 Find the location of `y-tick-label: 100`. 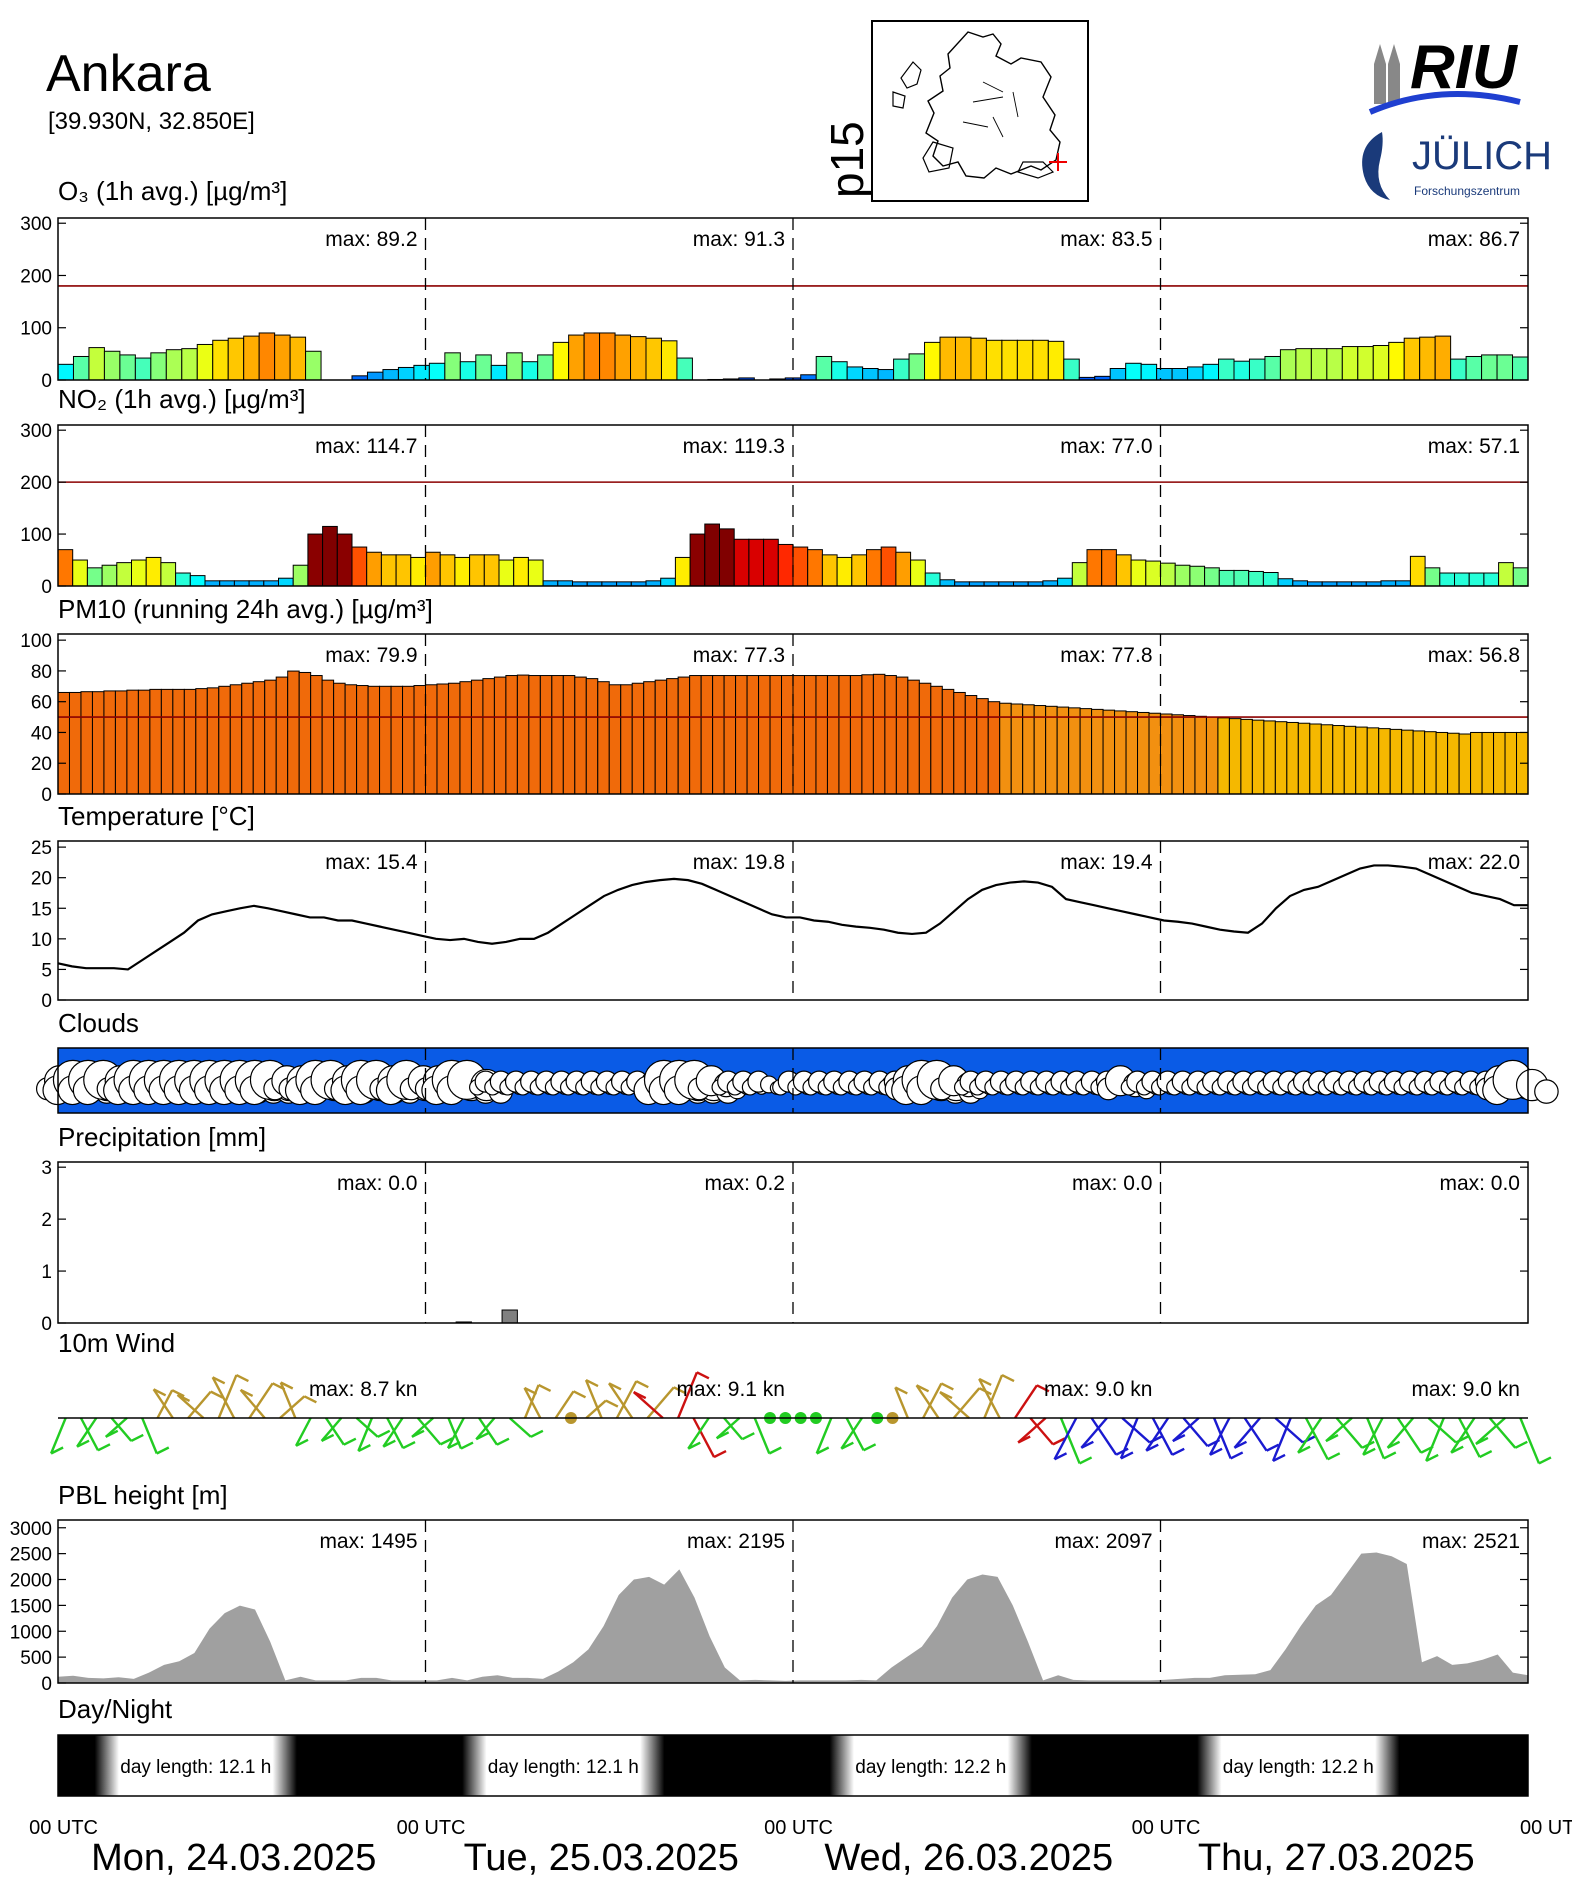

y-tick-label: 100 is located at coordinates (36, 535).